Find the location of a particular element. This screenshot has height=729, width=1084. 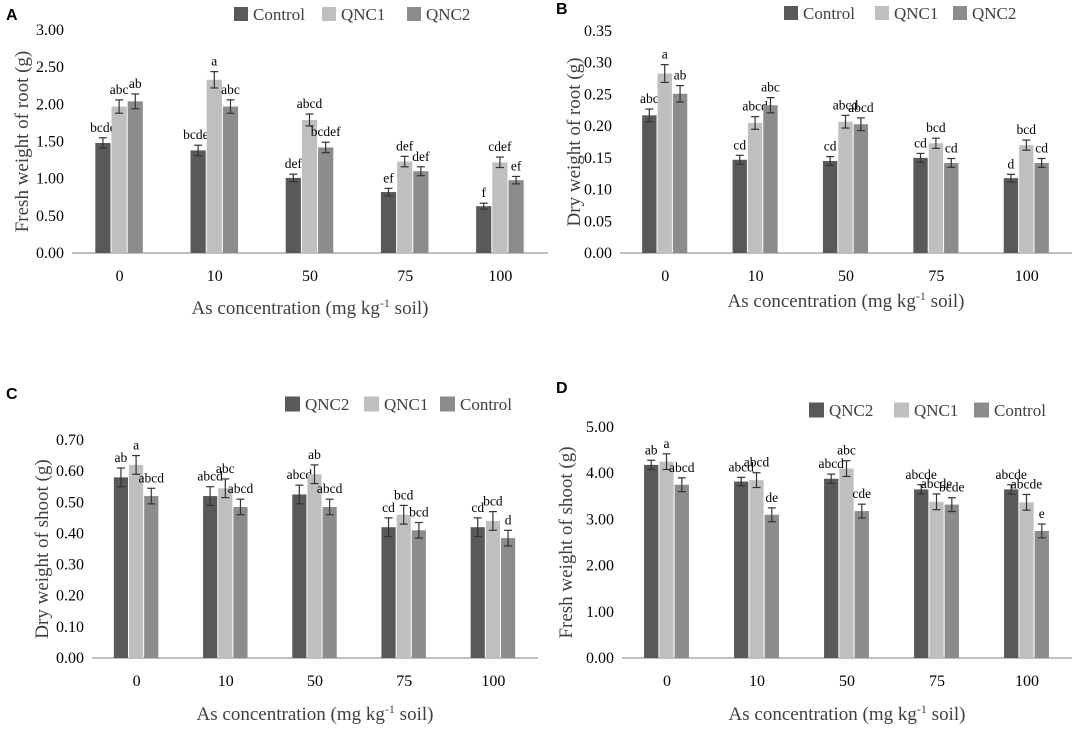

significance-label: a is located at coordinates (667, 443).